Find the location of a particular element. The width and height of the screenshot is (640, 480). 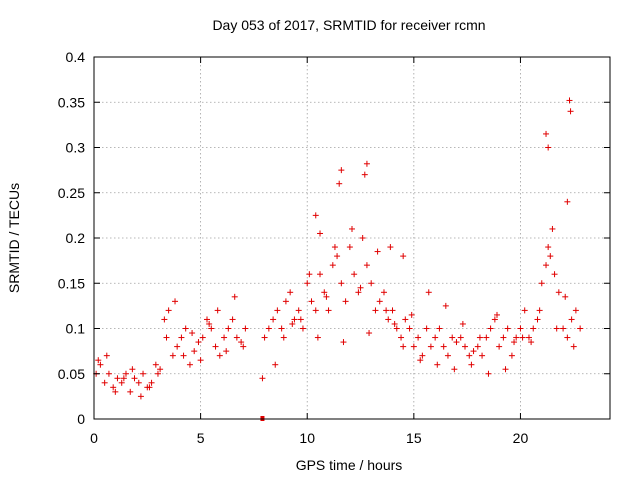

x-tick-label: 0 is located at coordinates (94, 438).